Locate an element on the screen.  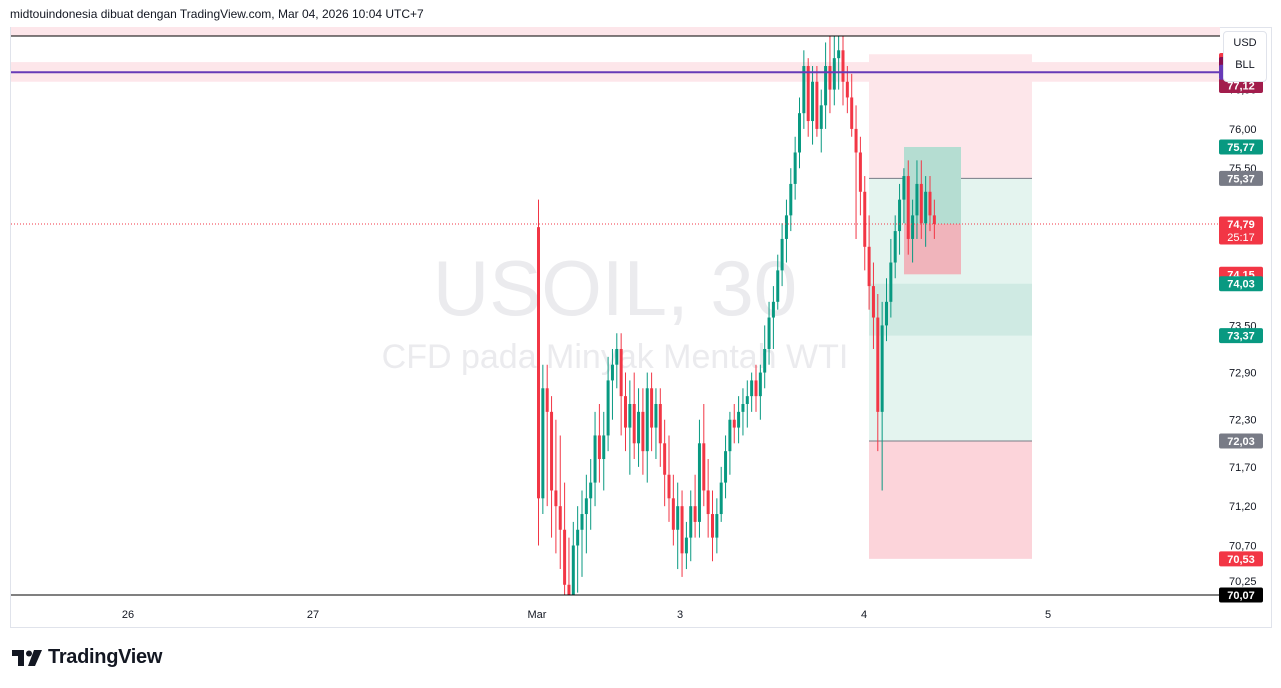
y-tick-label: 71,20 is located at coordinates (1243, 507).